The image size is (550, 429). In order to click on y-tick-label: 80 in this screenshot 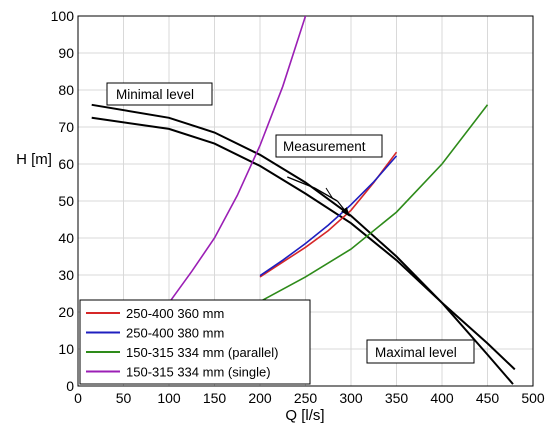, I will do `click(66, 90)`.